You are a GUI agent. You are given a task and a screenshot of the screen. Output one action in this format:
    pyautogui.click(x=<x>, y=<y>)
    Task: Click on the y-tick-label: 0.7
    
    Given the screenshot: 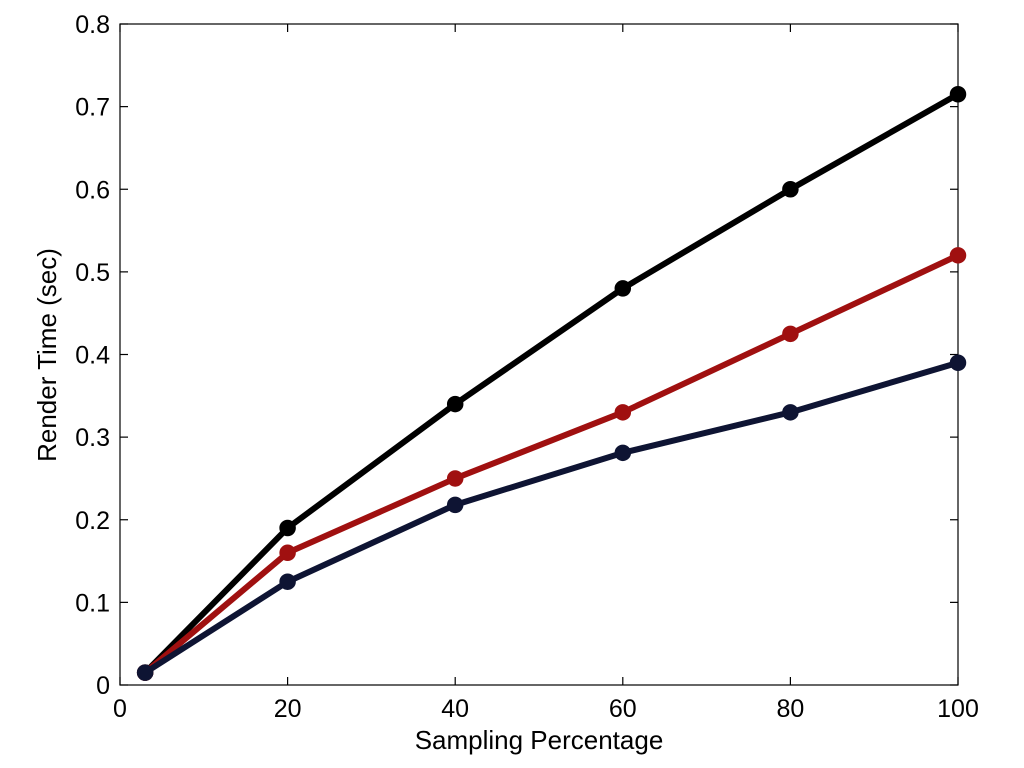 What is the action you would take?
    pyautogui.click(x=92, y=108)
    